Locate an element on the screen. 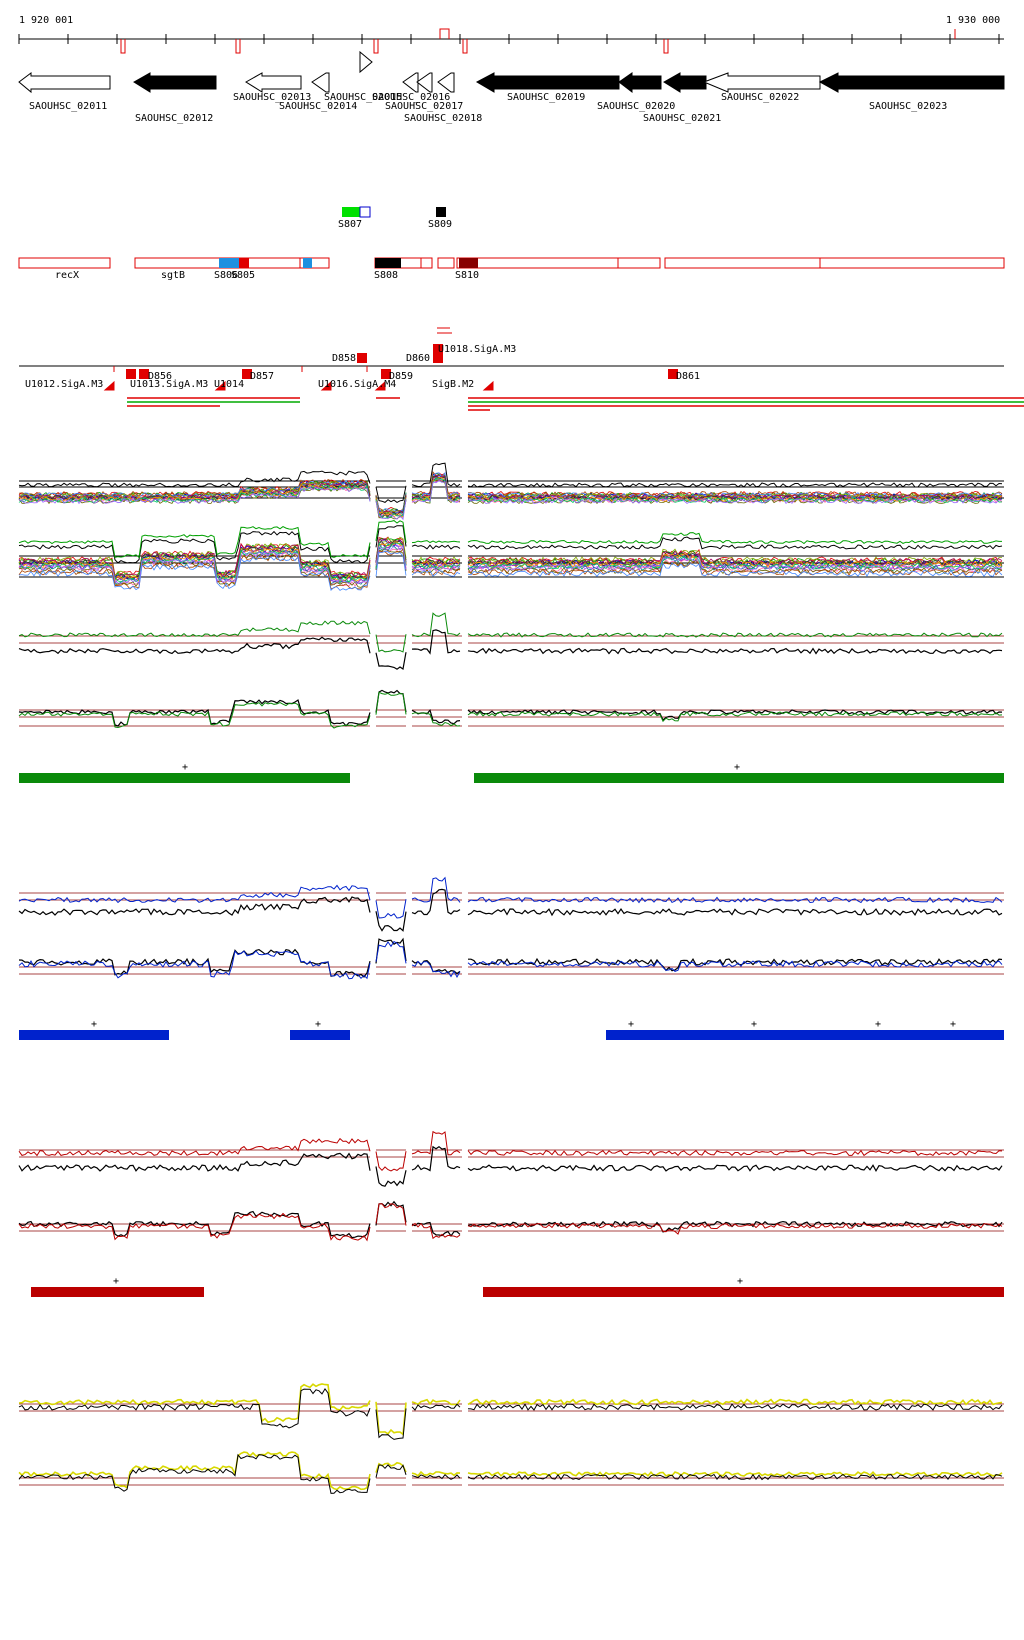  gene-label: SAOUHSC_02020 is located at coordinates (636, 106).